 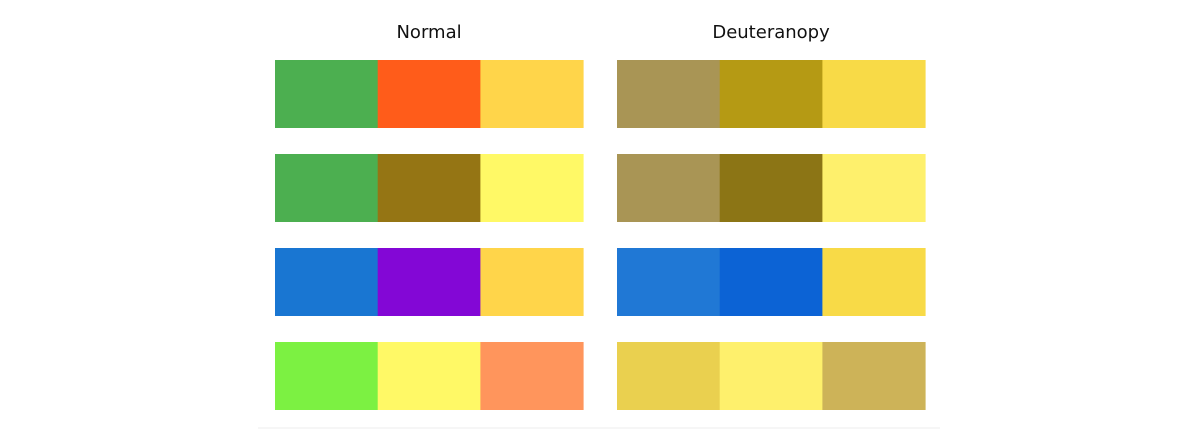 What do you see at coordinates (771, 32) in the screenshot?
I see `panel-title: Deuteranopy` at bounding box center [771, 32].